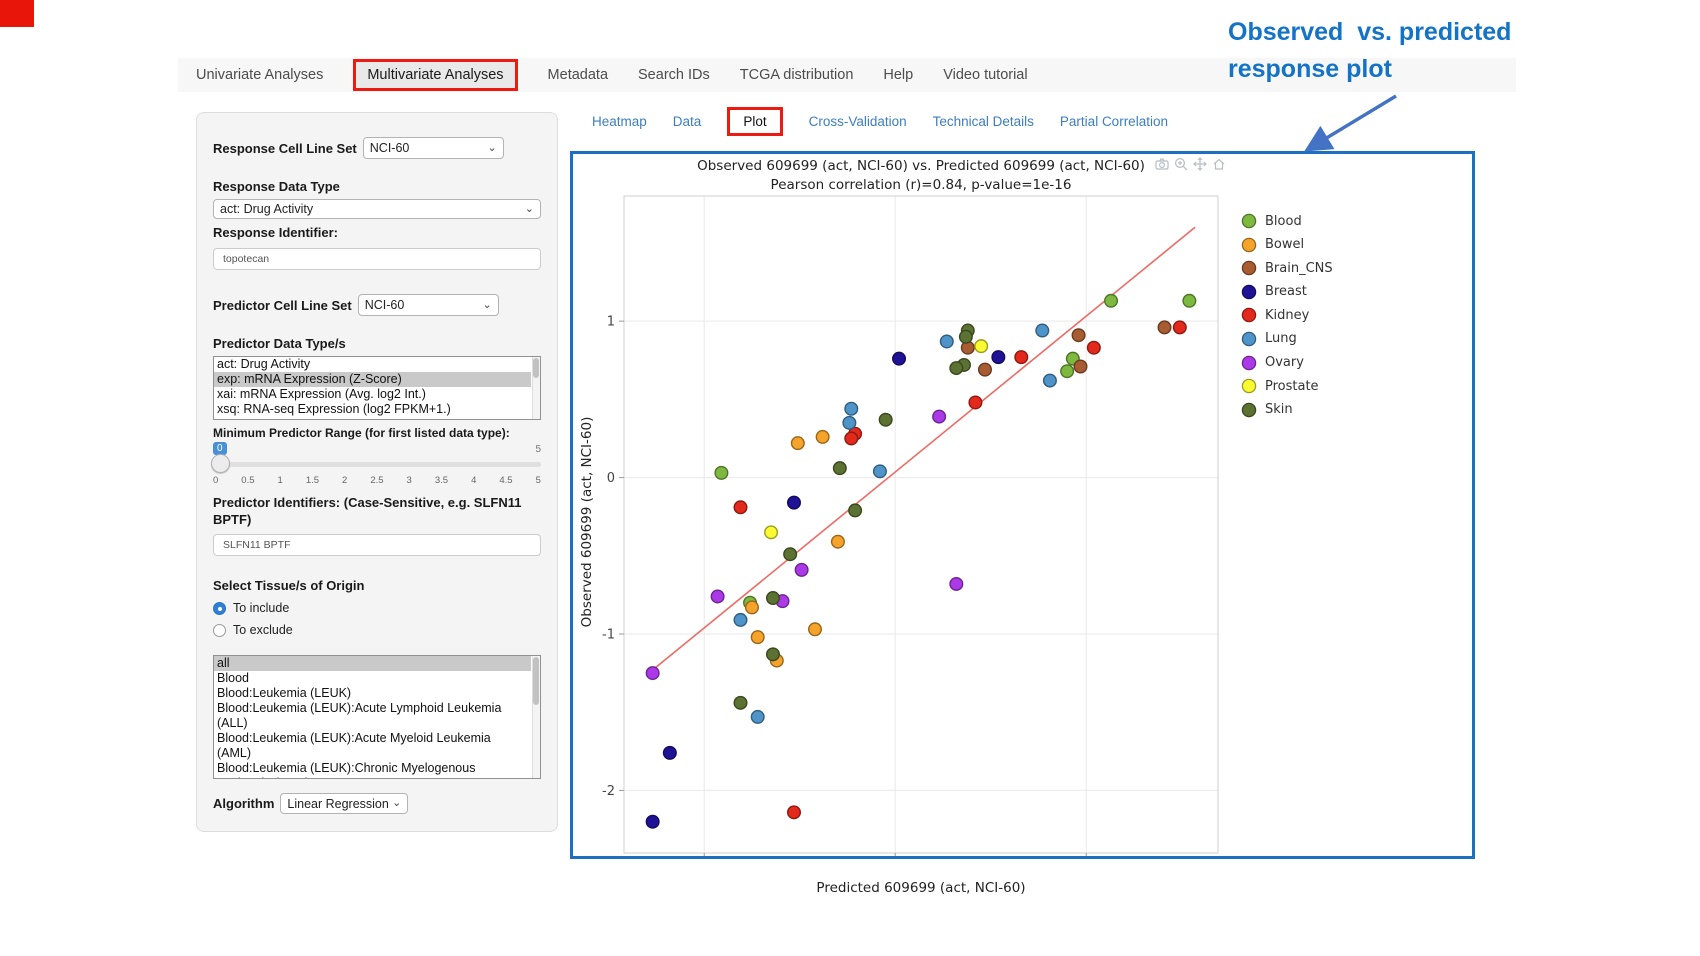 This screenshot has width=1700, height=956. What do you see at coordinates (1283, 221) in the screenshot?
I see `legend-label-blood: Blood` at bounding box center [1283, 221].